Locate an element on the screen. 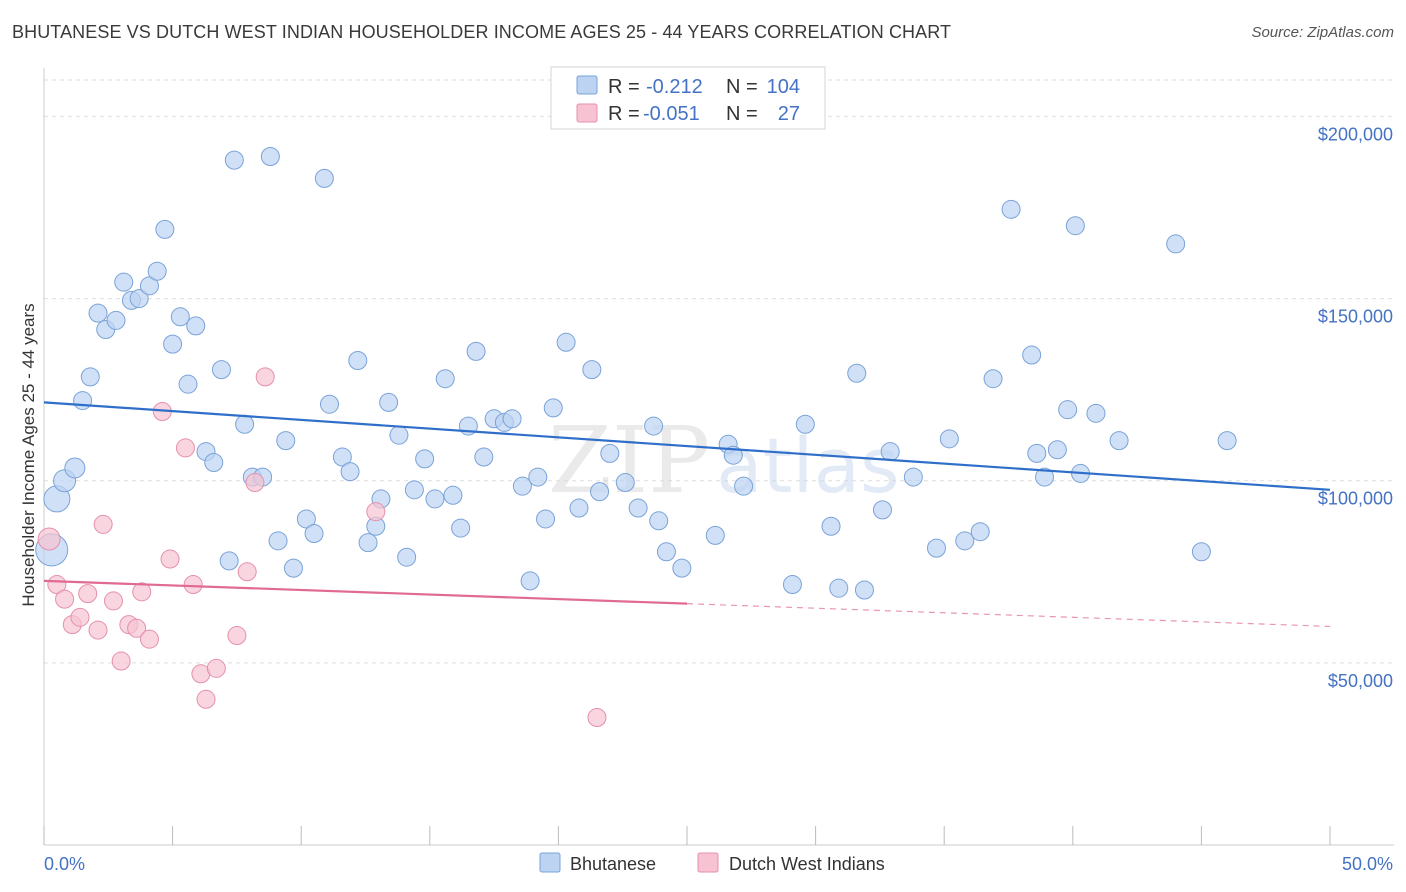  bottom-legend-swatch-dutch-west-indians is located at coordinates (708, 862).